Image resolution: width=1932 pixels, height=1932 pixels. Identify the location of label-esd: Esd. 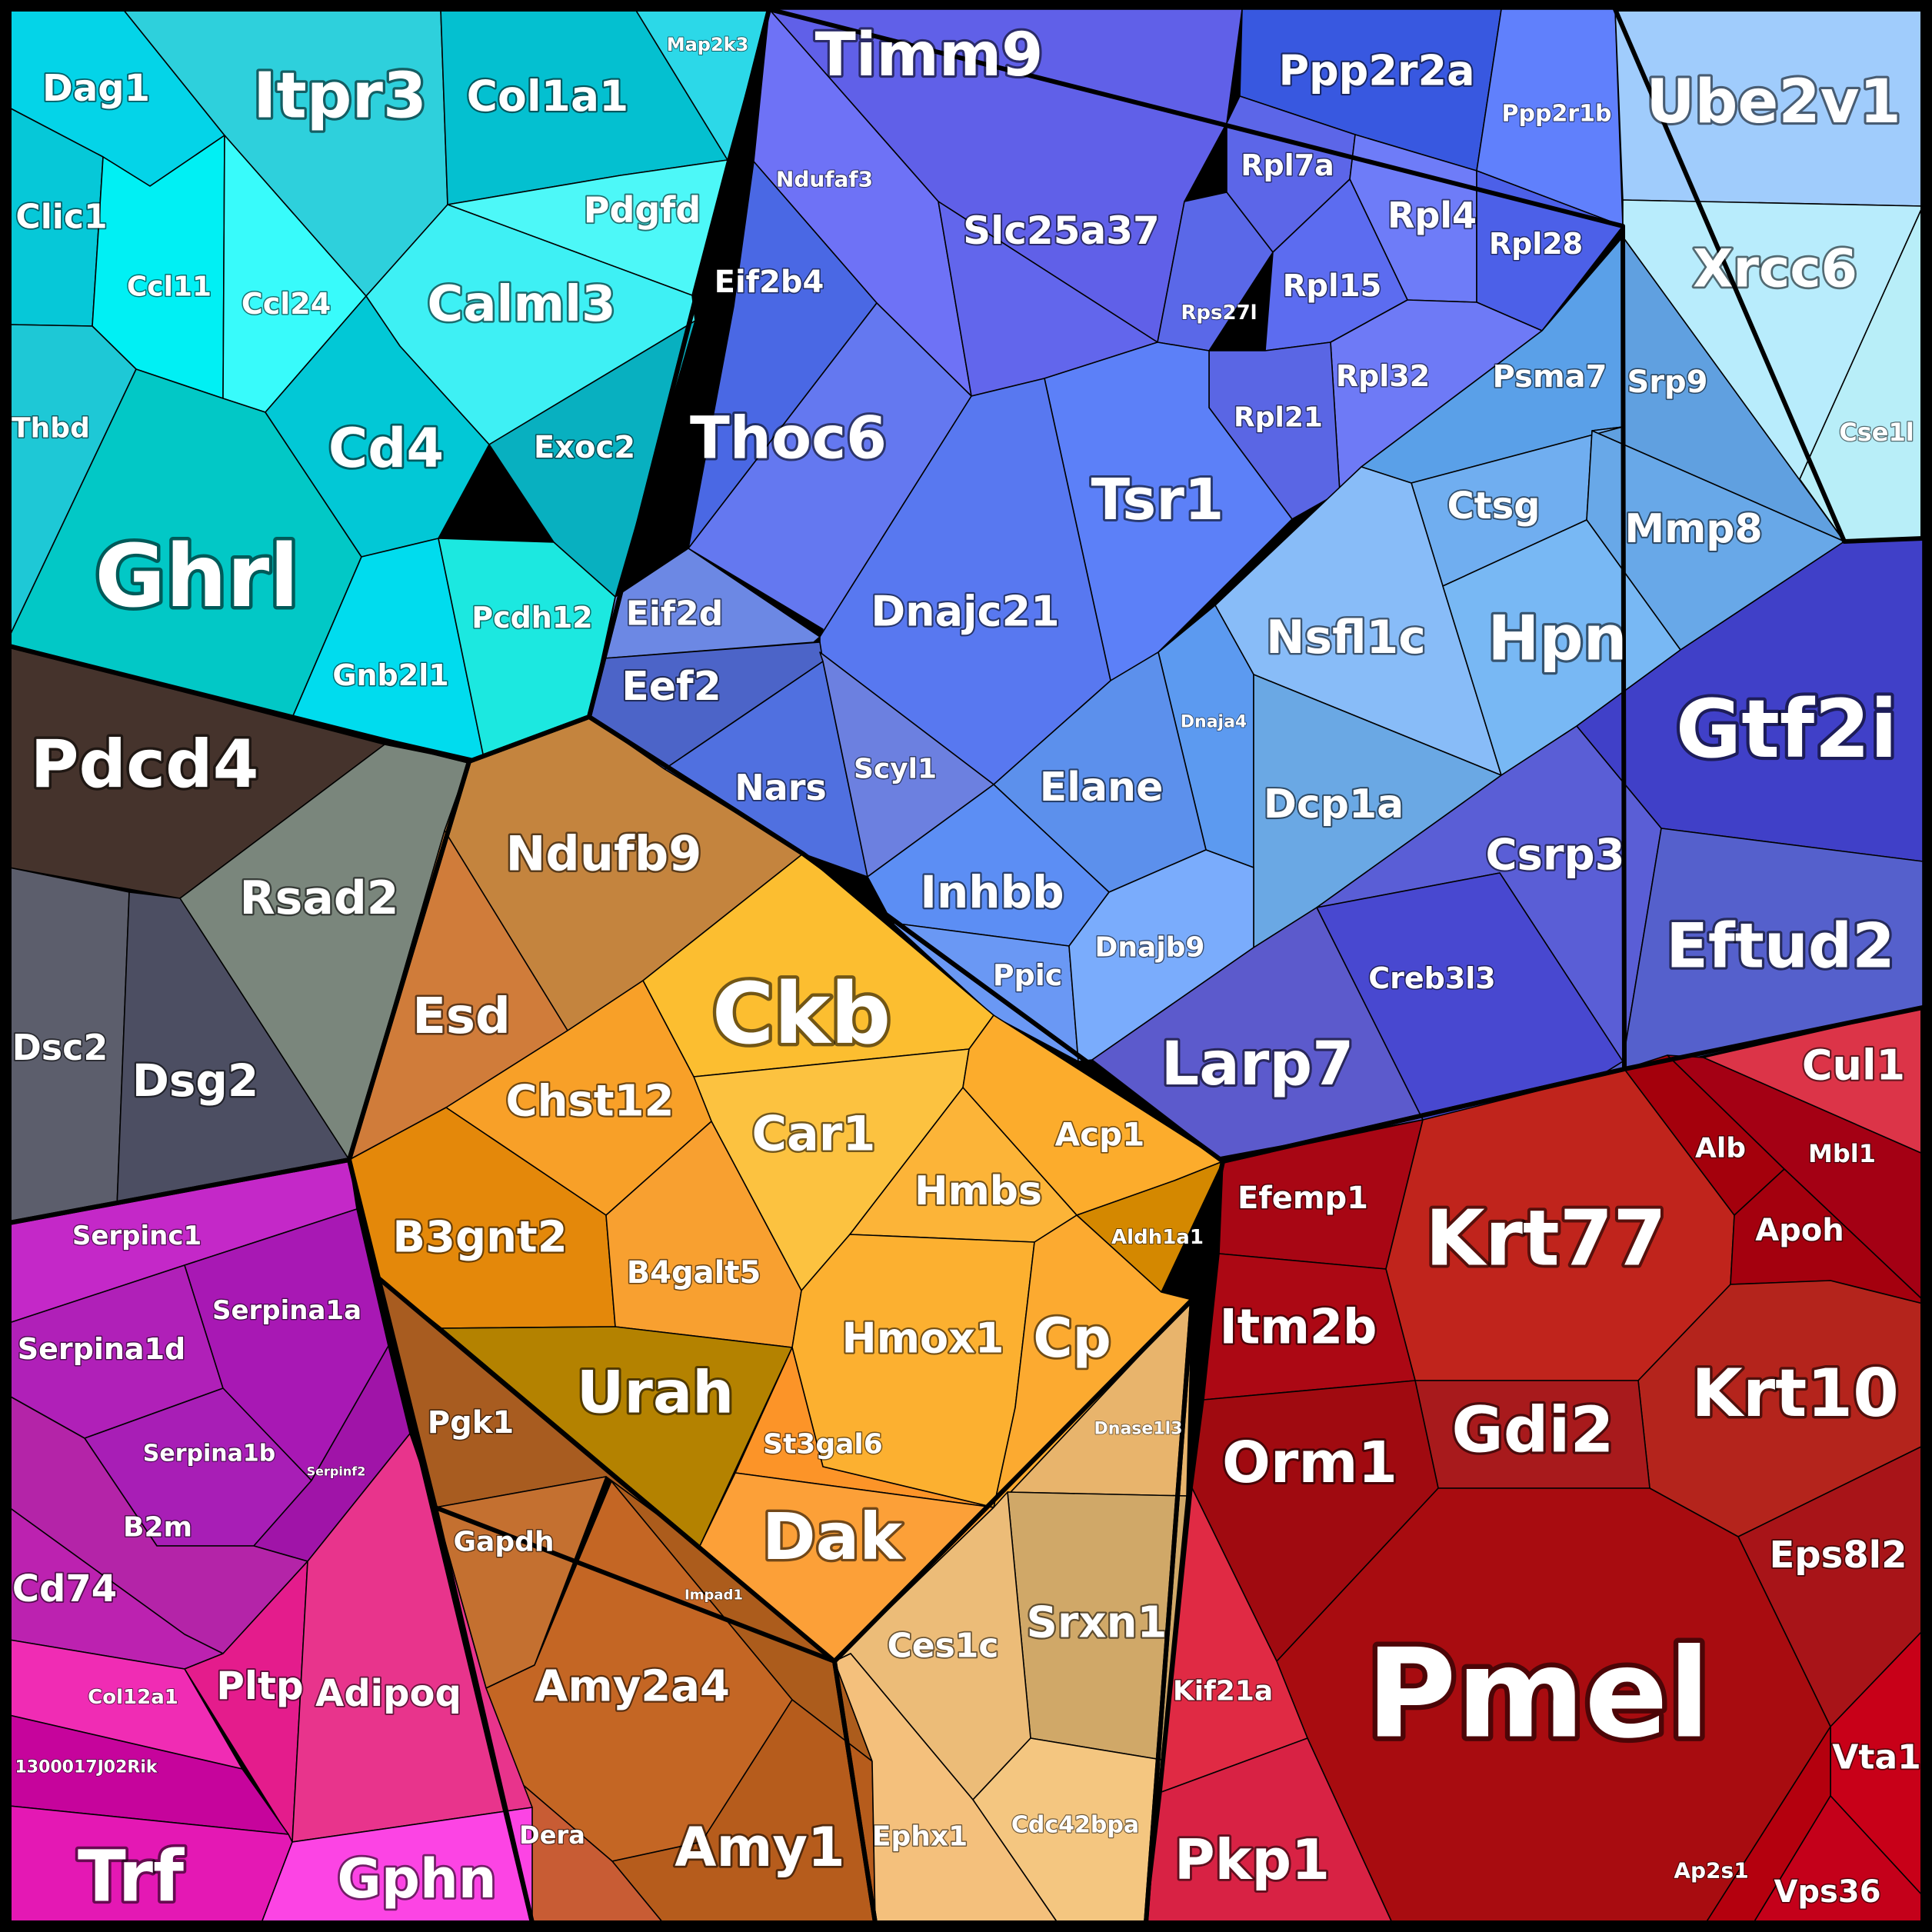
(461, 1016).